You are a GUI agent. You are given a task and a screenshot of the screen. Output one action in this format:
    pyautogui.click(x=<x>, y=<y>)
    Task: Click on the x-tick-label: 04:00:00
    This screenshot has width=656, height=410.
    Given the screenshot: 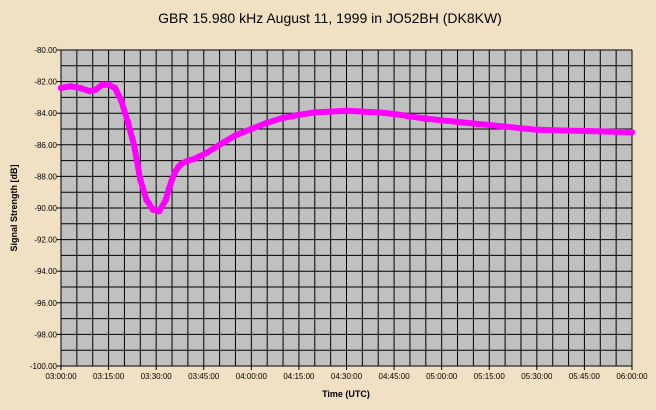 What is the action you would take?
    pyautogui.click(x=252, y=376)
    